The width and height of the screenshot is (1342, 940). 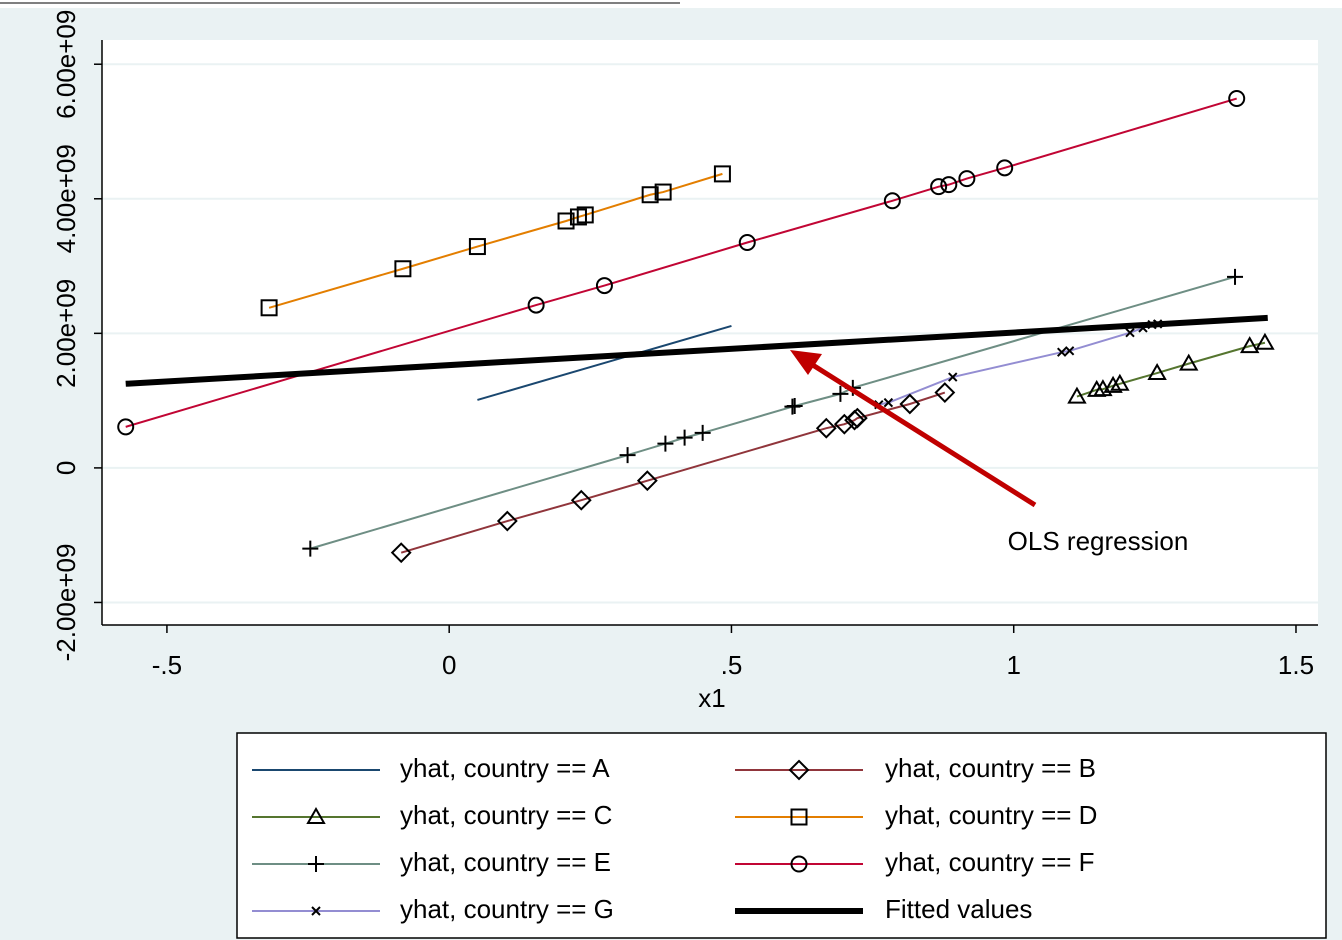 What do you see at coordinates (66, 198) in the screenshot?
I see `y-tick-label: 4.00e+09` at bounding box center [66, 198].